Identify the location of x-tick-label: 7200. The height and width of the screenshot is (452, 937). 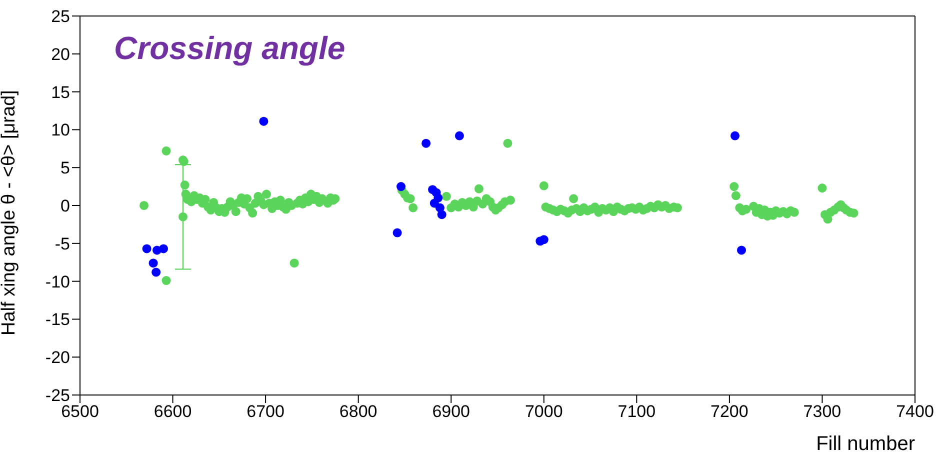
(729, 412).